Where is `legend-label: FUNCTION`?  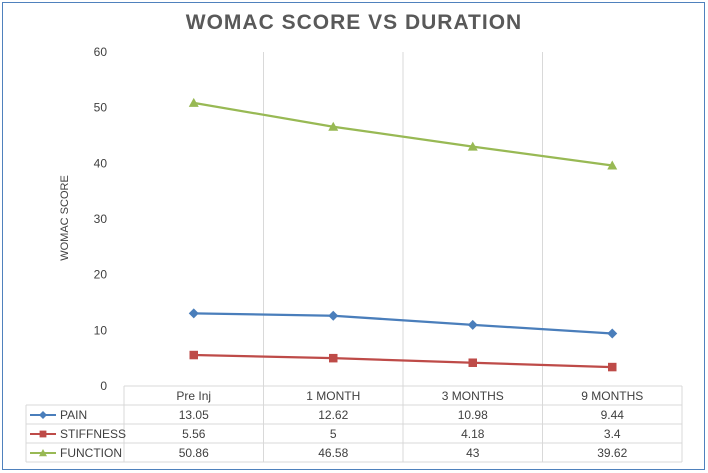
legend-label: FUNCTION is located at coordinates (91, 453).